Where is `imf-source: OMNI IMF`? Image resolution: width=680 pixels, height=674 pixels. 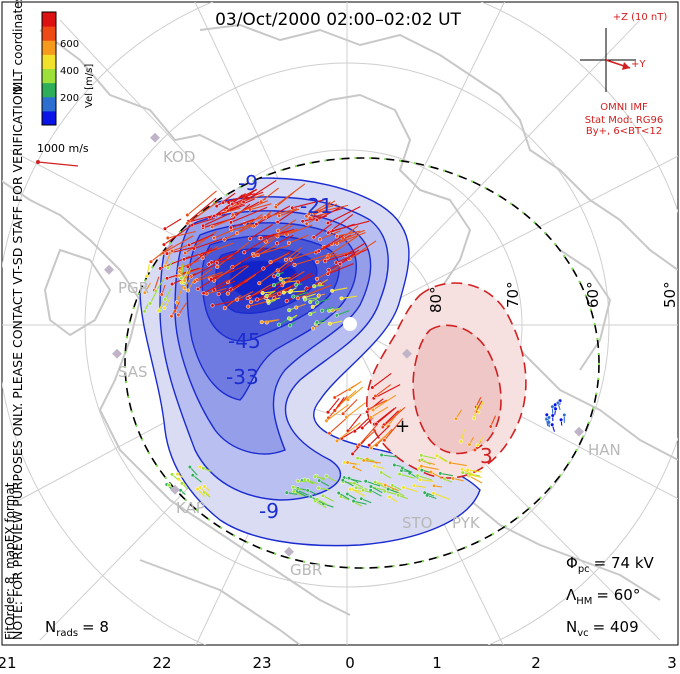 imf-source: OMNI IMF is located at coordinates (624, 107).